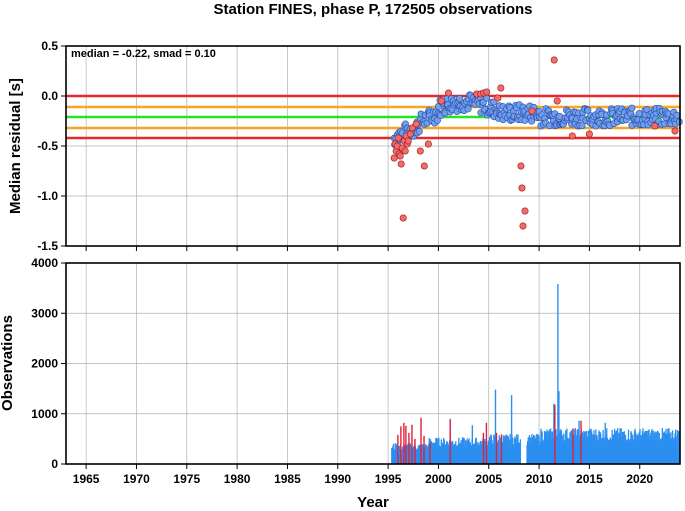 Image resolution: width=685 pixels, height=511 pixels. I want to click on x-tick-label: 2015, so click(589, 479).